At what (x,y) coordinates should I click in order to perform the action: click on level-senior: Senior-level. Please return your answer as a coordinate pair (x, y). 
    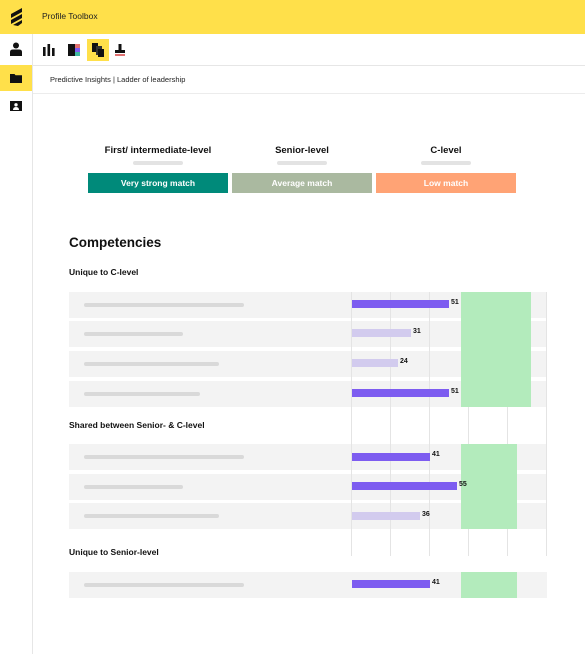
    Looking at the image, I should click on (302, 150).